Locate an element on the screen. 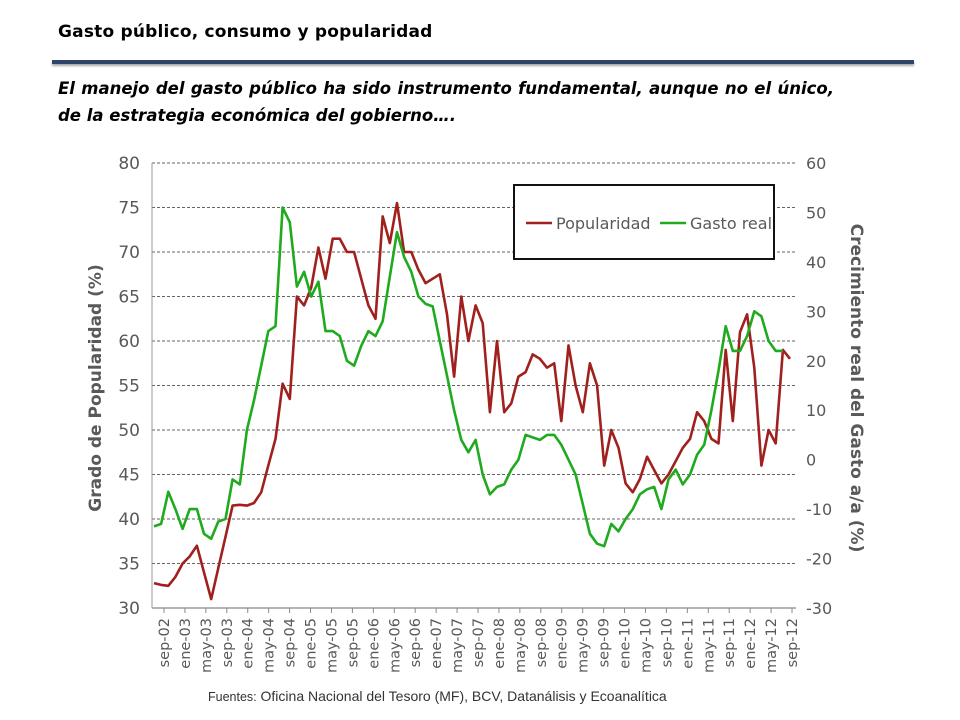  x-tick-label: may-05 is located at coordinates (332, 645).